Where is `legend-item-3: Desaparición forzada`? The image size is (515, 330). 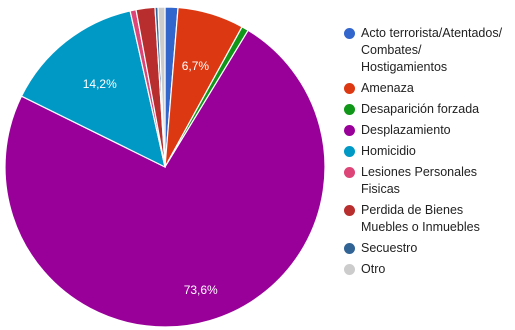 legend-item-3: Desaparición forzada is located at coordinates (429, 109).